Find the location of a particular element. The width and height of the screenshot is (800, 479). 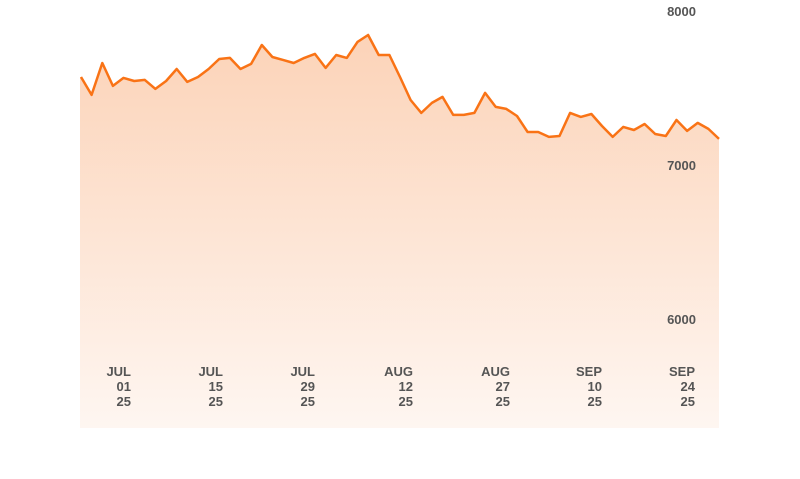

x-tick-day: 10 is located at coordinates (595, 386).